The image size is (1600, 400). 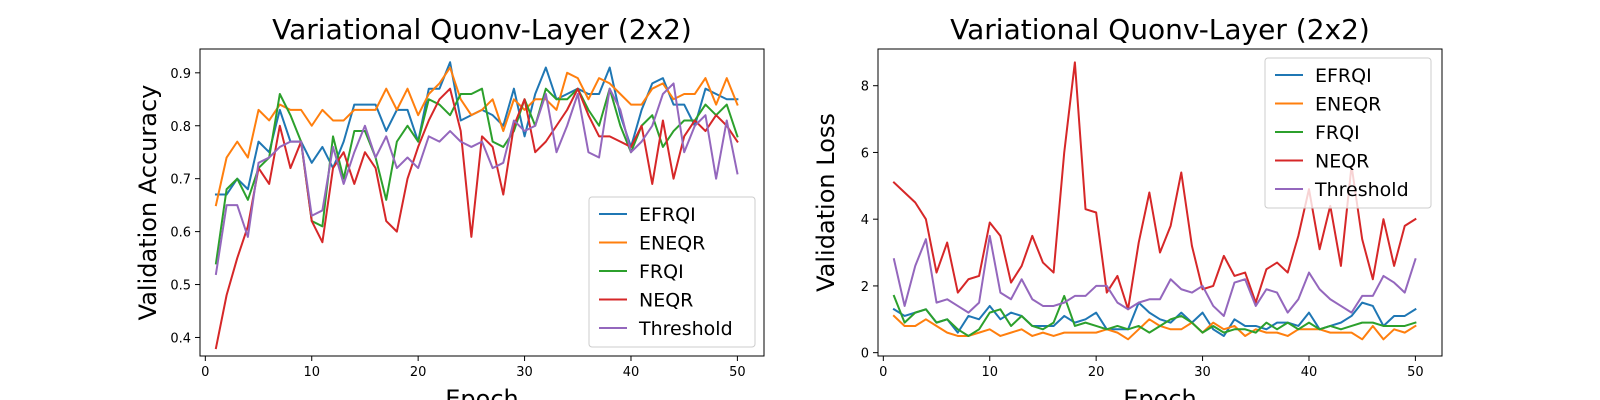 I want to click on y-tick-label: 6, so click(x=865, y=153).